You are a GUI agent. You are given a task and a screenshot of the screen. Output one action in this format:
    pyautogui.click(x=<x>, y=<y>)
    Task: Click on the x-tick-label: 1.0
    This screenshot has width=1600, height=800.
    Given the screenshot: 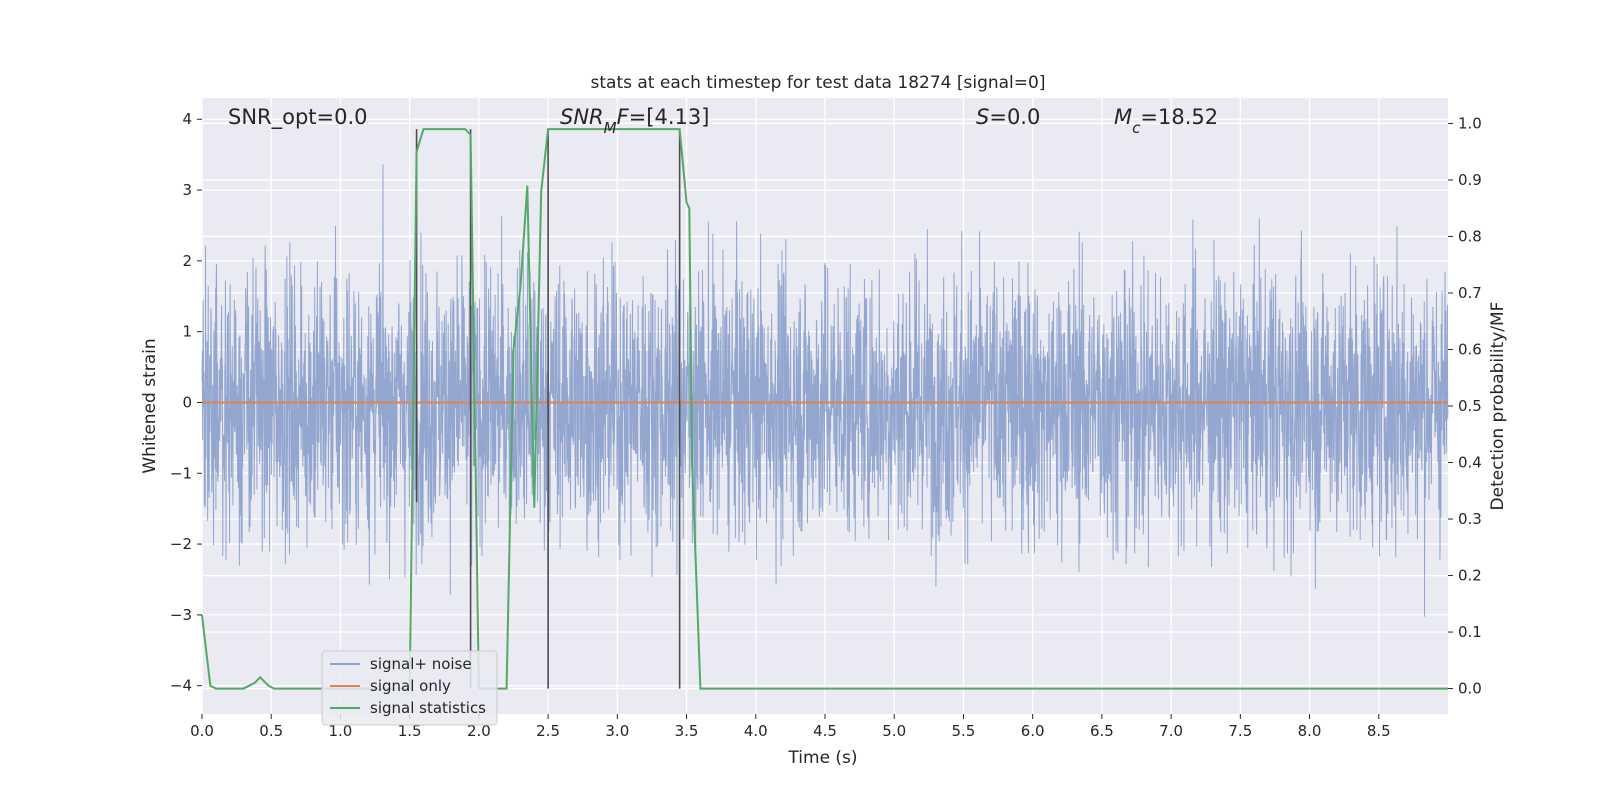 What is the action you would take?
    pyautogui.click(x=341, y=731)
    